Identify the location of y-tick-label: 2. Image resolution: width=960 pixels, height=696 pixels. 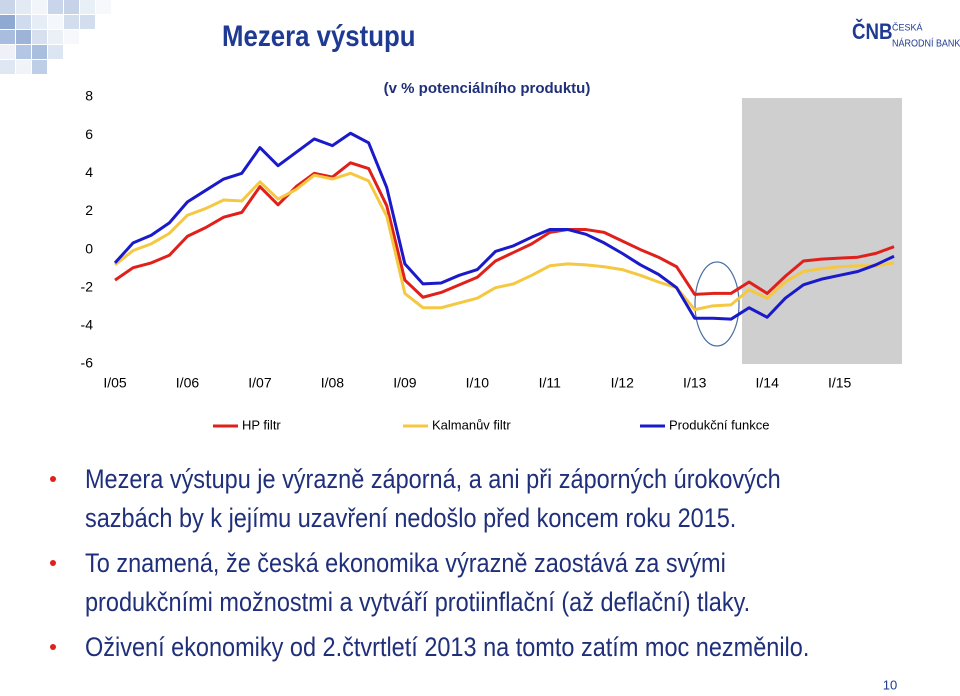
(89, 210).